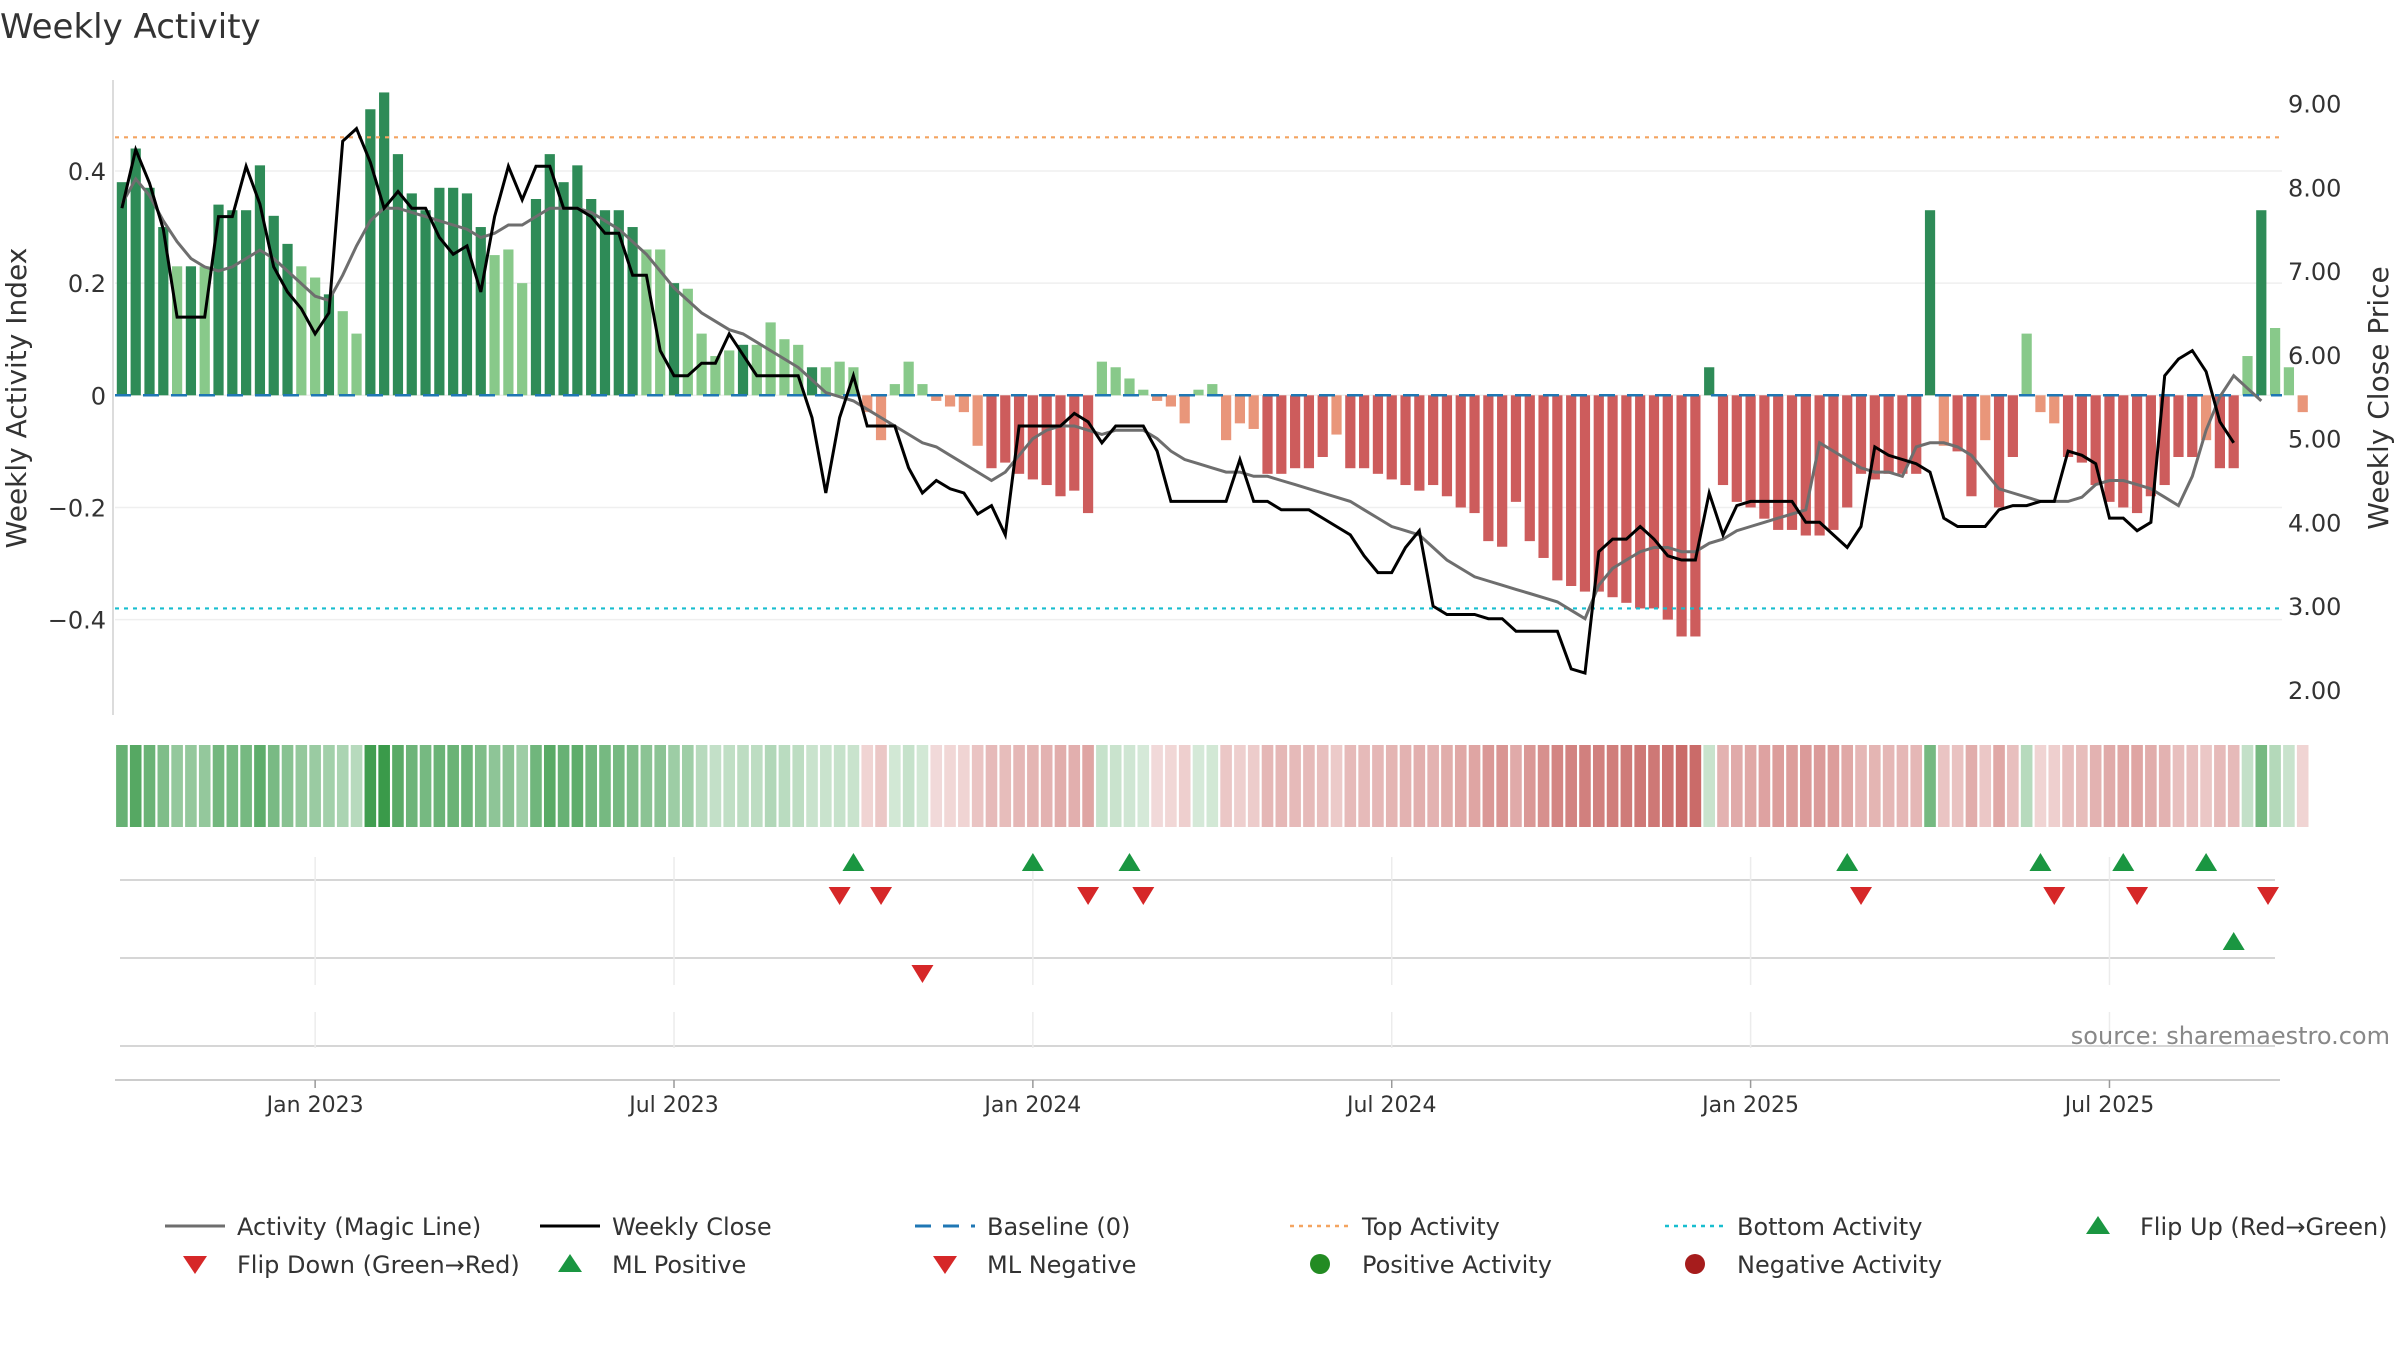 This screenshot has height=1350, width=2400. Describe the element at coordinates (378, 1265) in the screenshot. I see `legend-label: Flip Down (Green→Red)` at that location.